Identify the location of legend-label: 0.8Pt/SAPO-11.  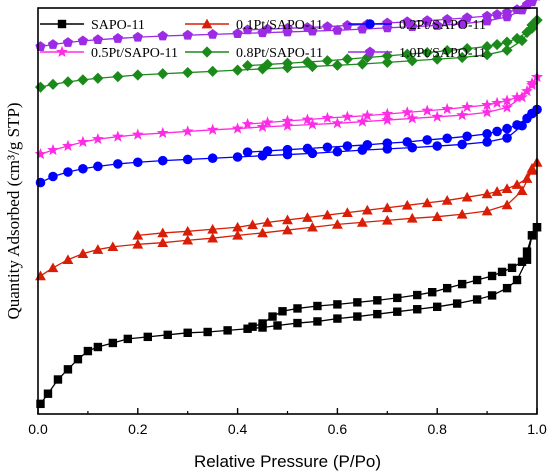
(279, 53).